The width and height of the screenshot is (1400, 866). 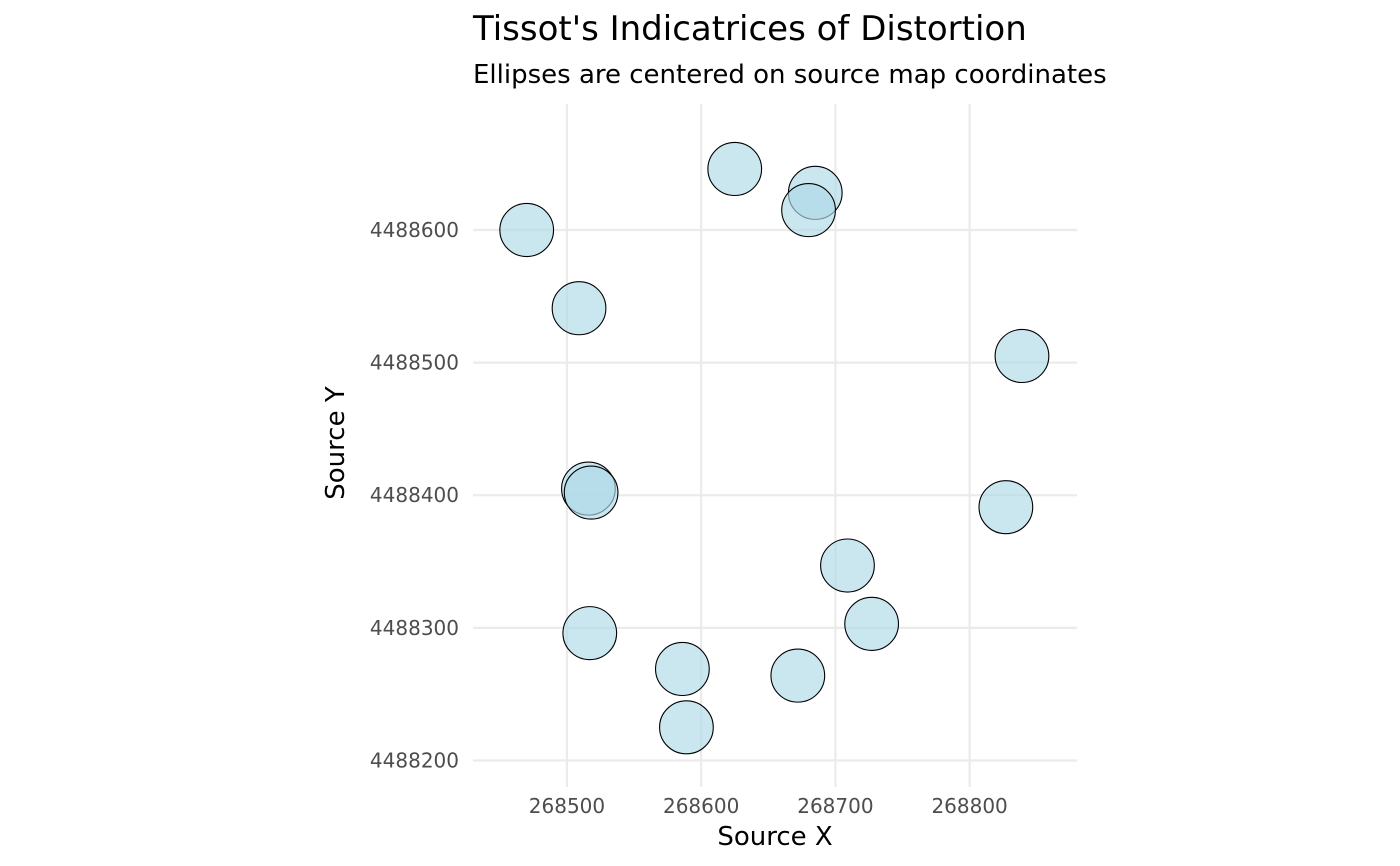 I want to click on y-tick-label: 4488600, so click(x=414, y=230).